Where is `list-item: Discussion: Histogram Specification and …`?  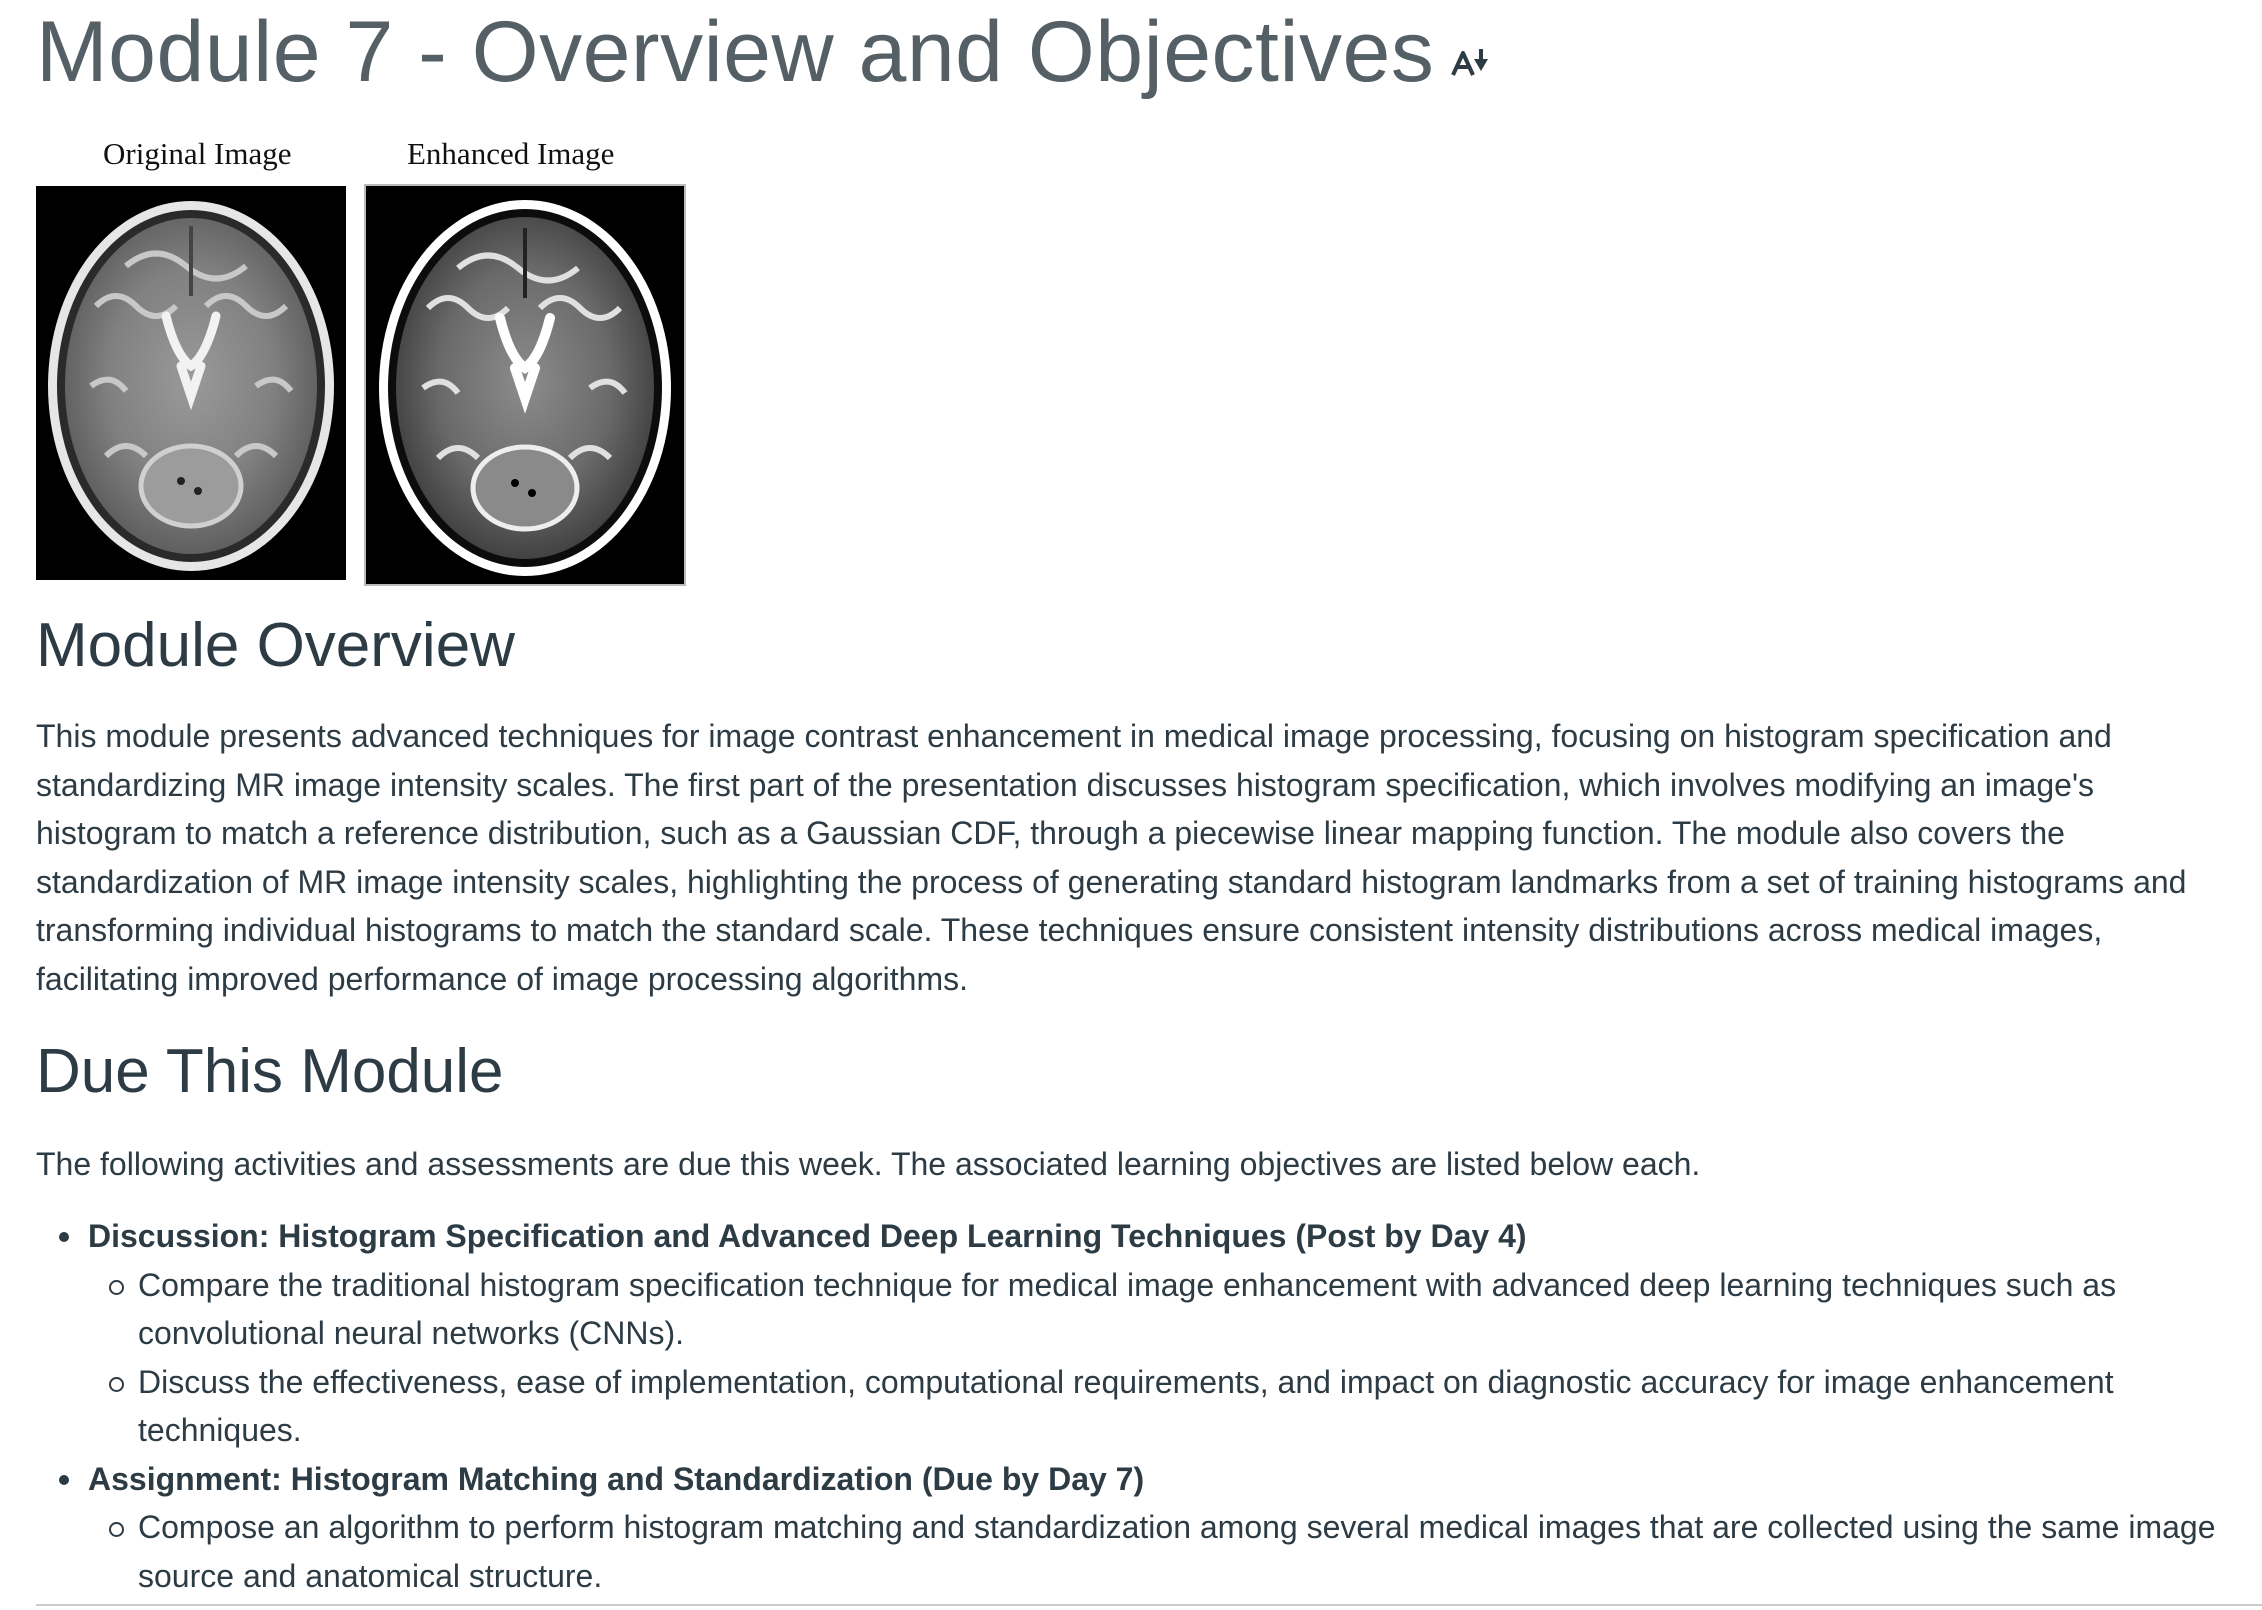
list-item: Discussion: Histogram Specification and … is located at coordinates (1131, 1236).